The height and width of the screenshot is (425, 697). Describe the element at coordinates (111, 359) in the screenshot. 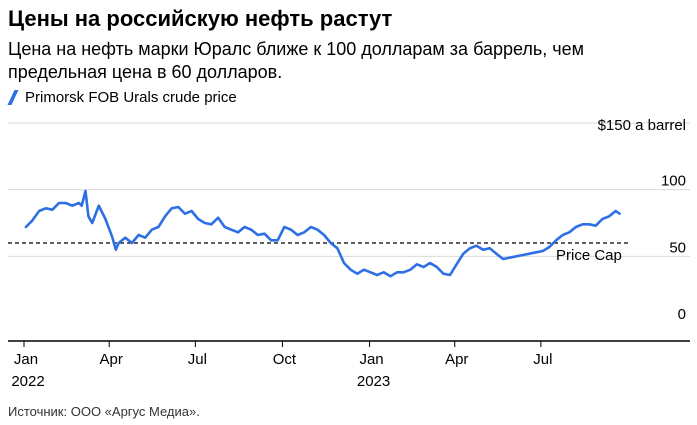

I see `x-tick-label-1: Apr` at that location.